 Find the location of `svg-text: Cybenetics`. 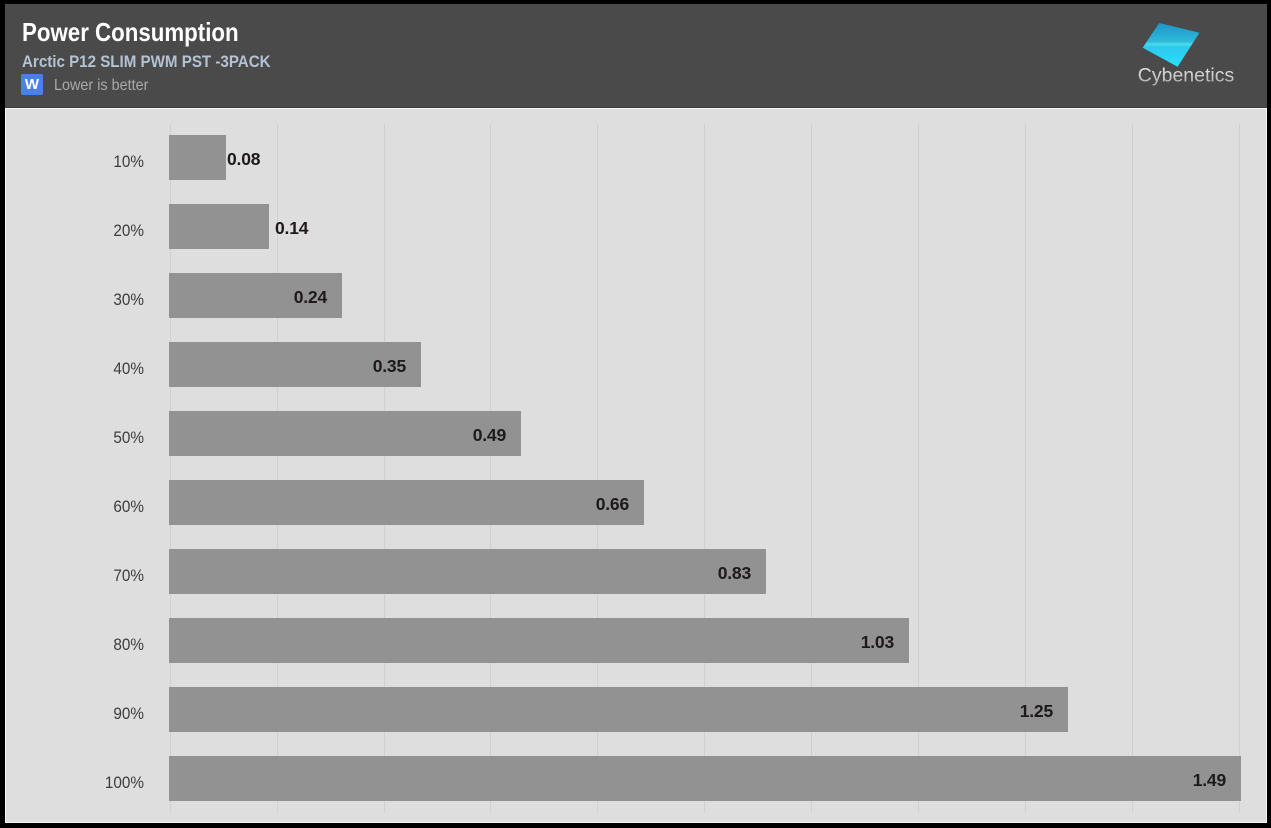

svg-text: Cybenetics is located at coordinates (1186, 75).